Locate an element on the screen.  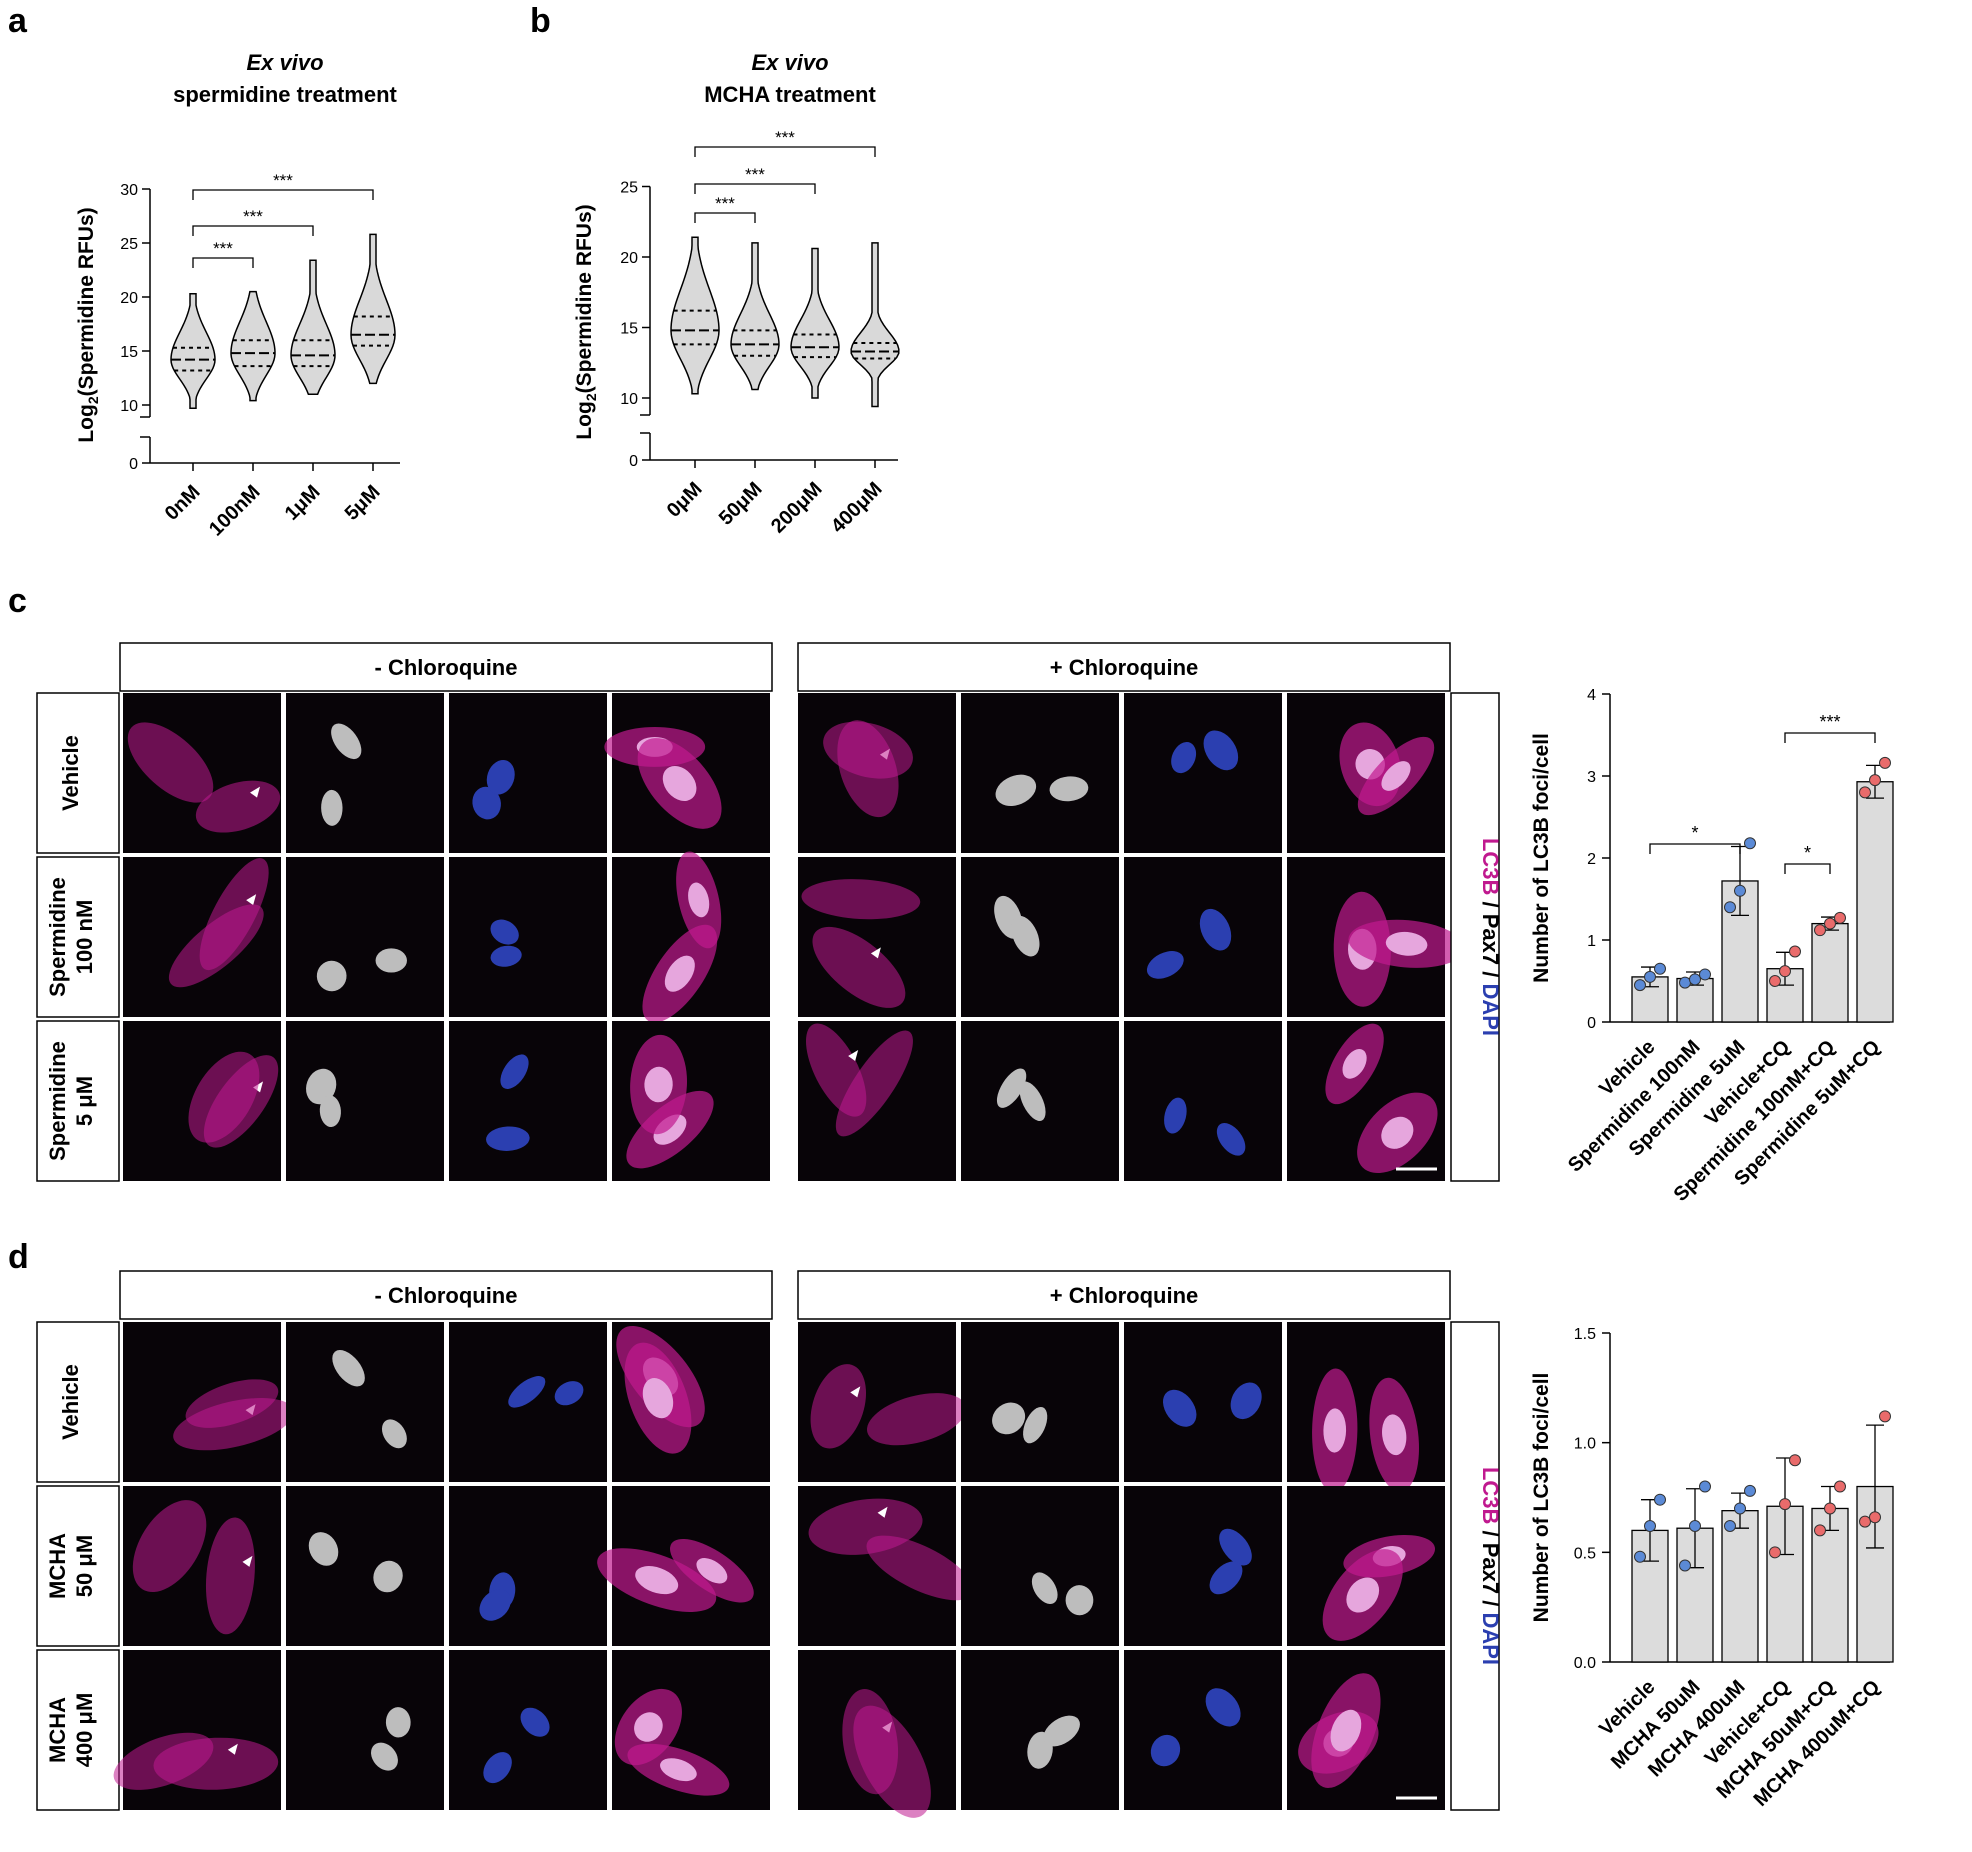
row-label: Spermidine100 nM is located at coordinates (71, 937).